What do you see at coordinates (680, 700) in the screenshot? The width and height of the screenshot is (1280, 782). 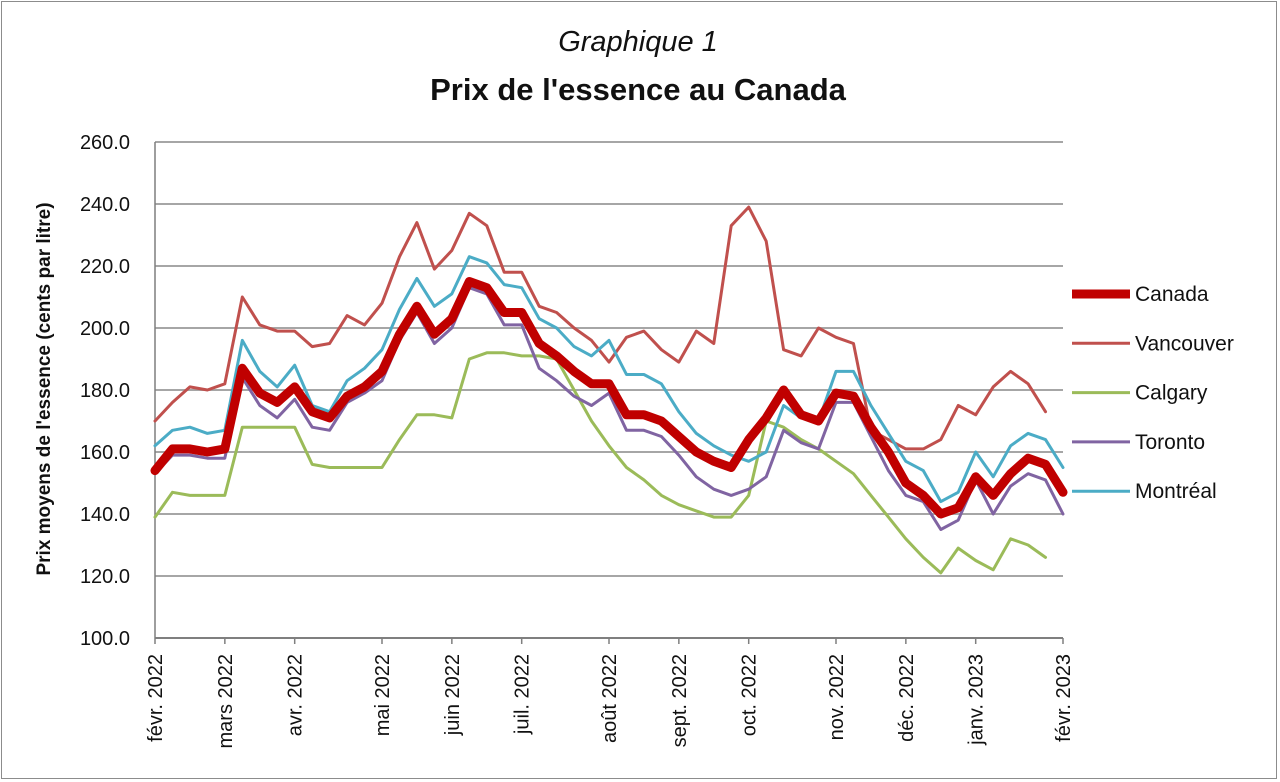 I see `x-tick-label: sept. 2022` at bounding box center [680, 700].